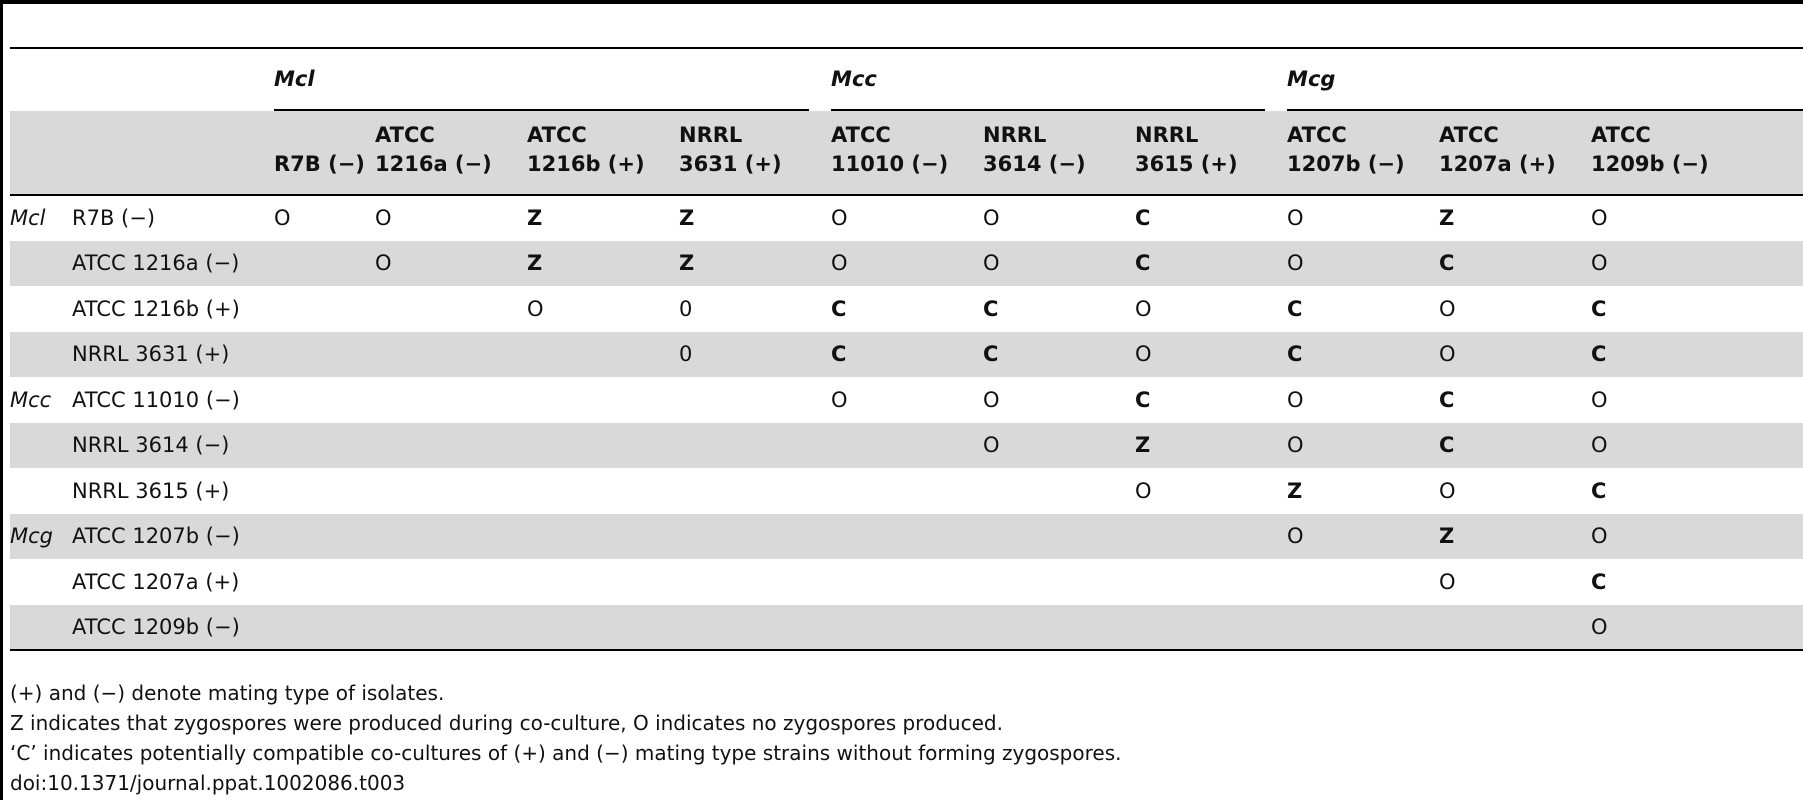  Describe the element at coordinates (156, 581) in the screenshot. I see `row-strain-label: ATCC 1207a (+)` at that location.